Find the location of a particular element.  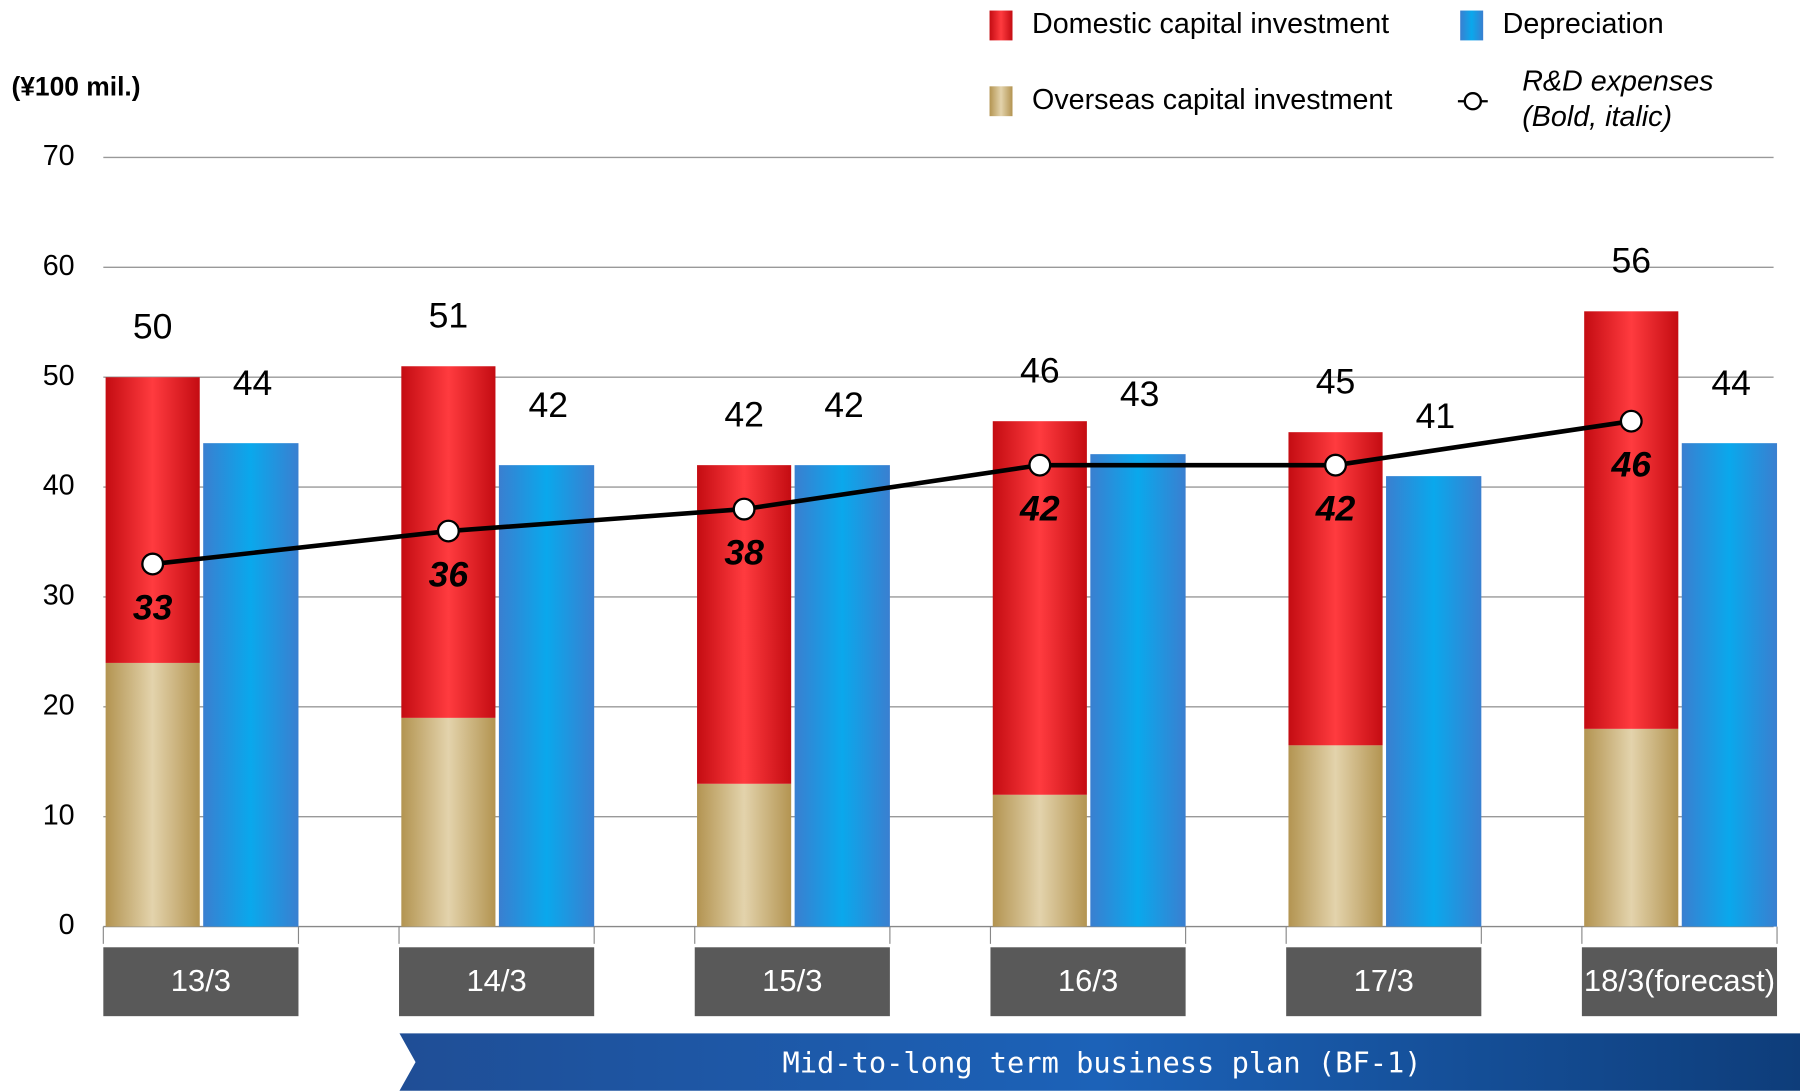

y-tick-label: 70 is located at coordinates (59, 156).